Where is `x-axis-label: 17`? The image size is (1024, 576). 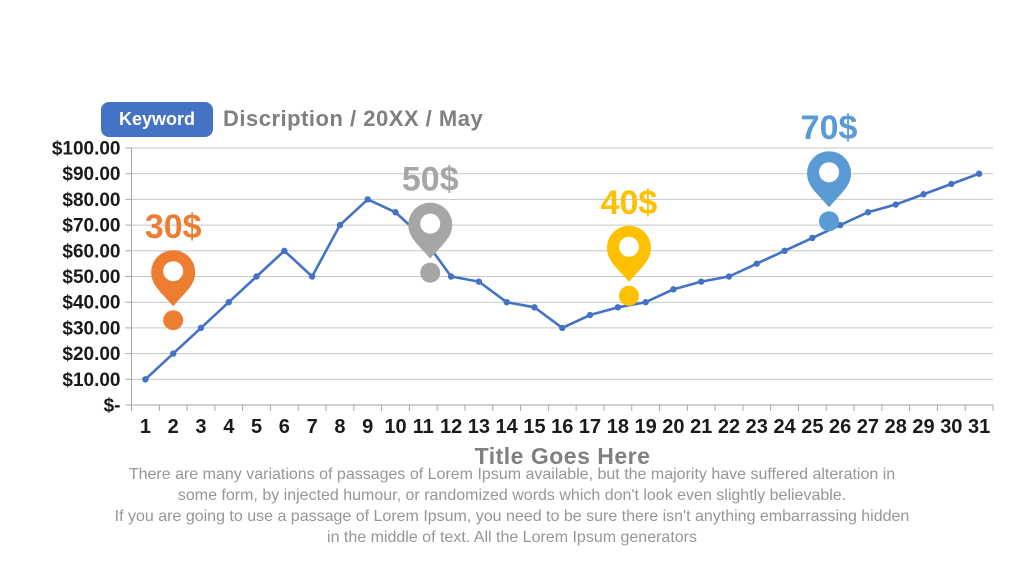
x-axis-label: 17 is located at coordinates (590, 427).